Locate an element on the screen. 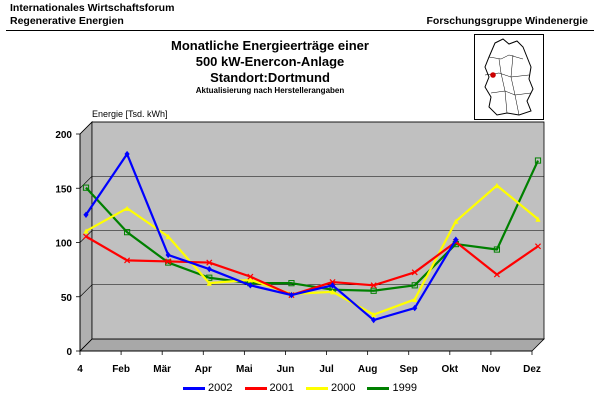 The width and height of the screenshot is (600, 400). chart-title-line-3: Standort:Dortmund is located at coordinates (270, 77).